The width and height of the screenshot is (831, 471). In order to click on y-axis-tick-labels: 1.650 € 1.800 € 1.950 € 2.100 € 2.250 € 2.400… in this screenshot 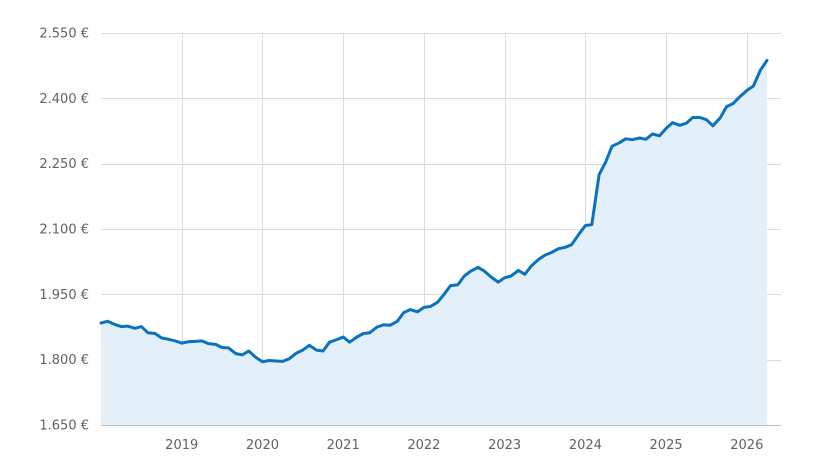, I will do `click(64, 230)`.